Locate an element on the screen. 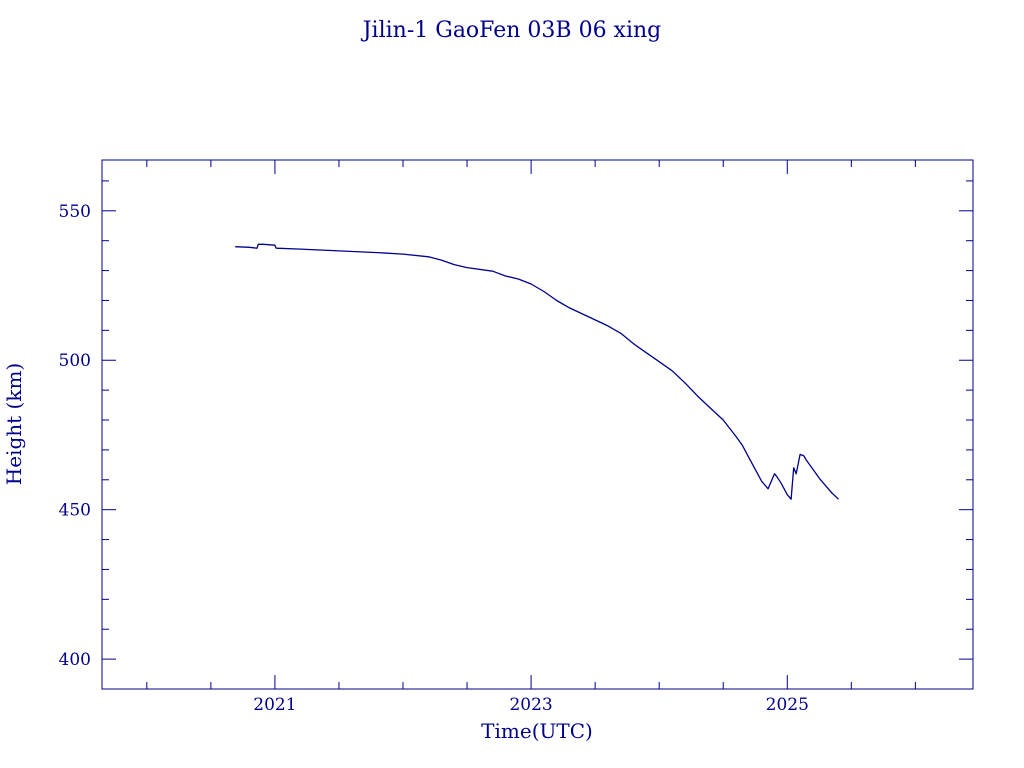 The width and height of the screenshot is (1024, 768). x-tick-label: 2023 is located at coordinates (530, 705).